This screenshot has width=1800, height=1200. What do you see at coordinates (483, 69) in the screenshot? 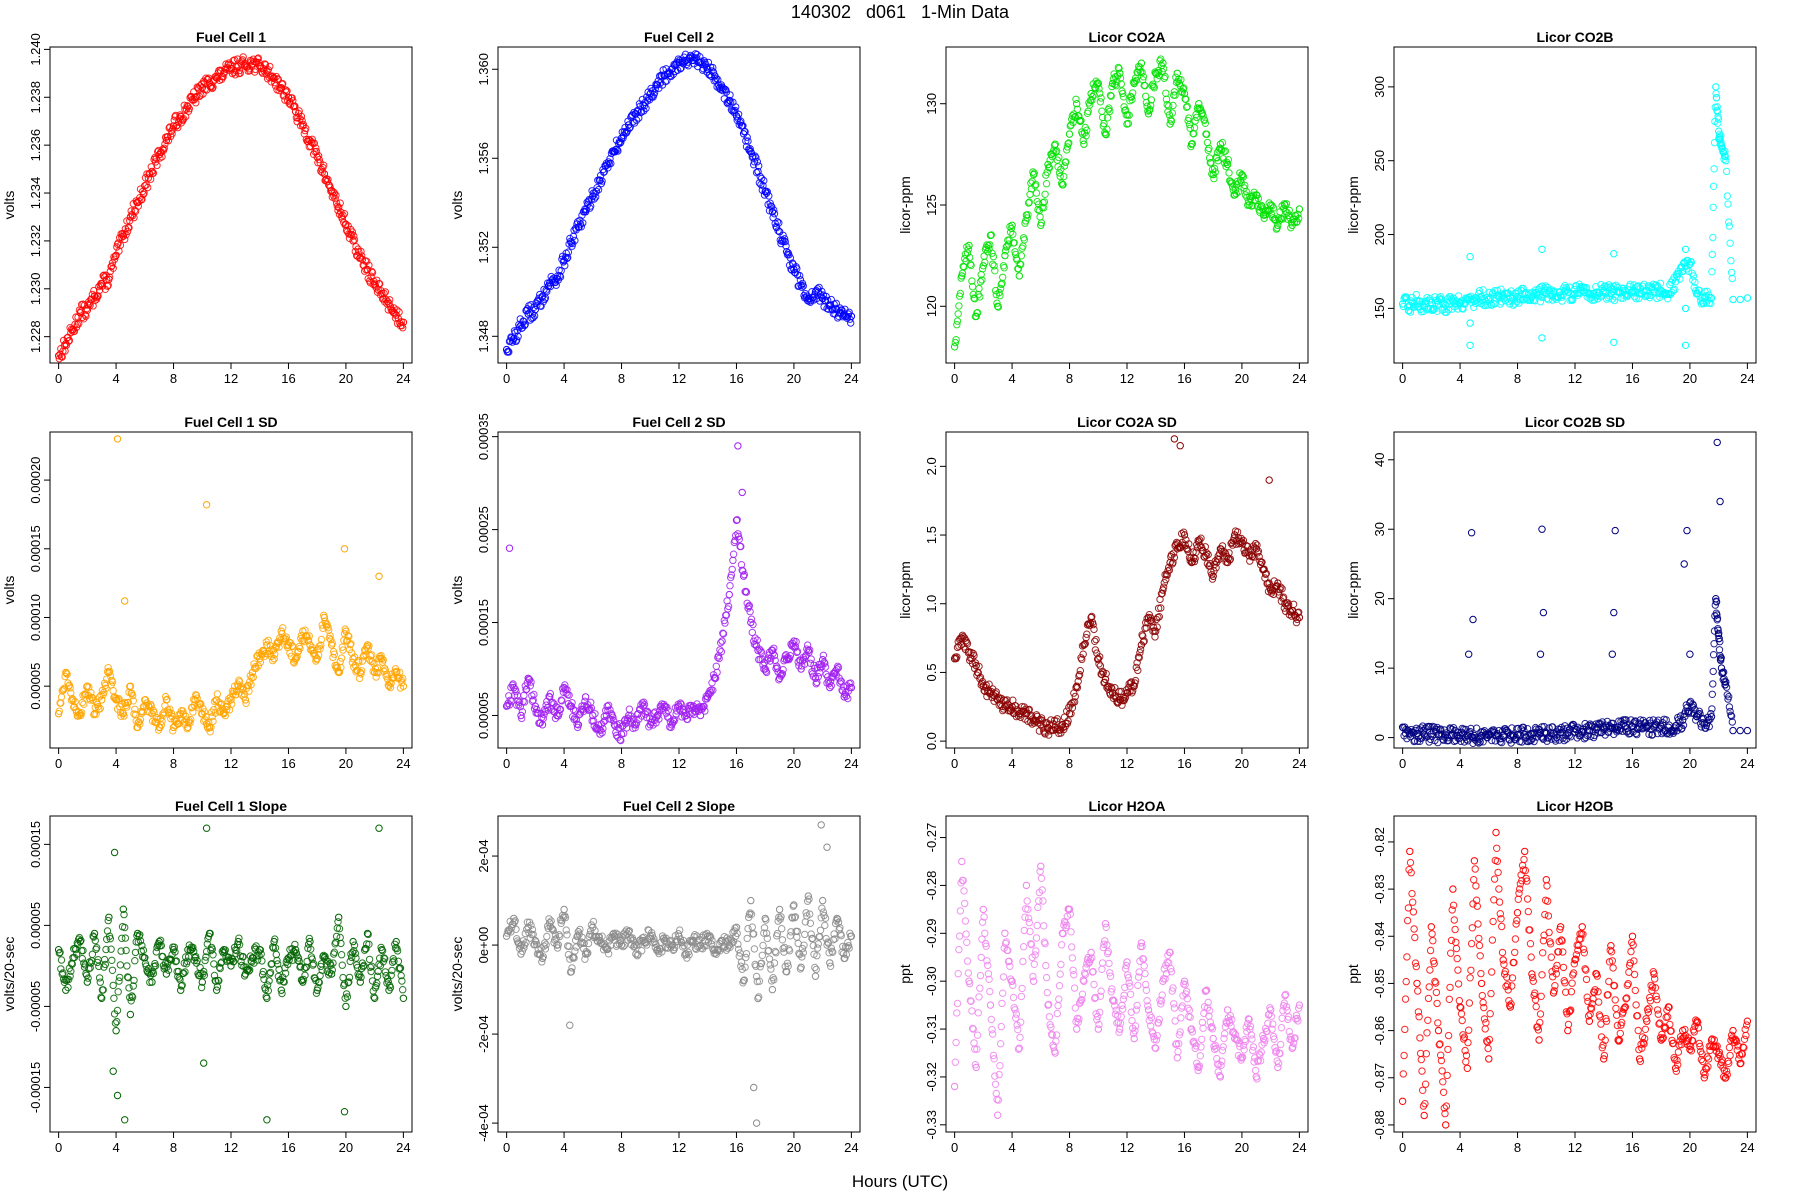
I see `y-tick-label: 1.360` at bounding box center [483, 69].